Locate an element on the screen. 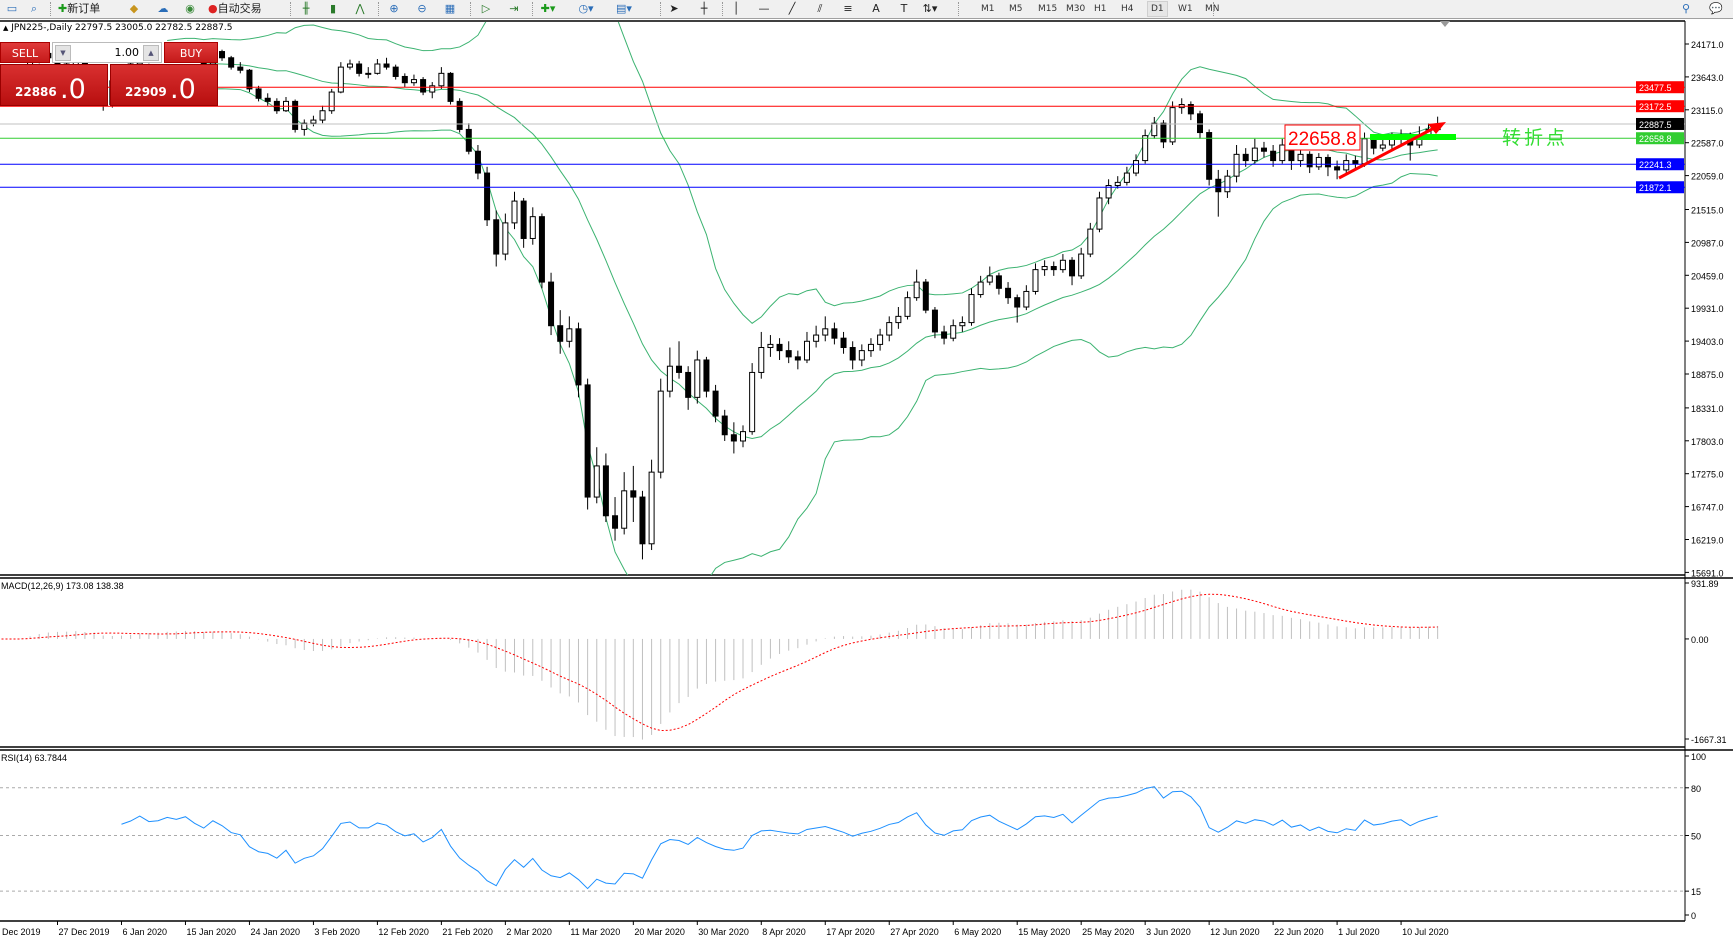 This screenshot has width=1733, height=938. cursor-icon: ➤ is located at coordinates (674, 8).